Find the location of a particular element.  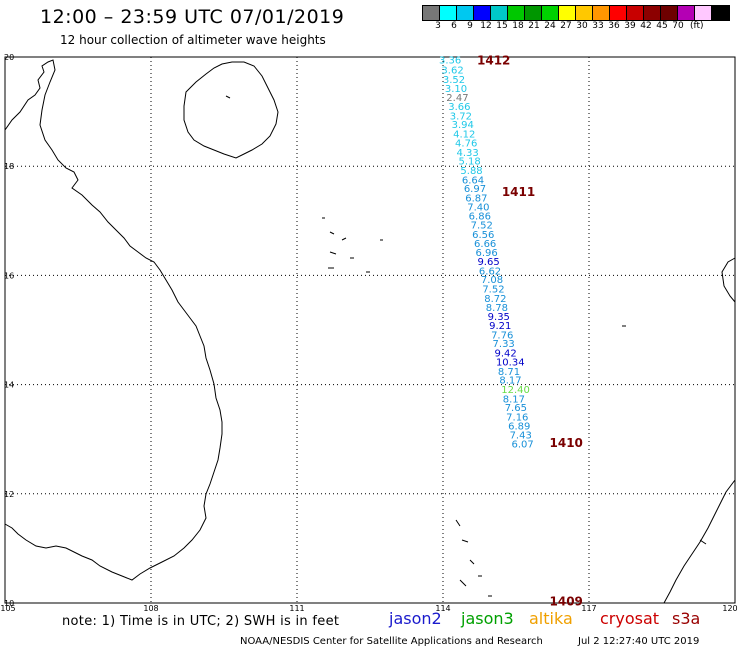

latitude-label: 14 is located at coordinates (9, 385).